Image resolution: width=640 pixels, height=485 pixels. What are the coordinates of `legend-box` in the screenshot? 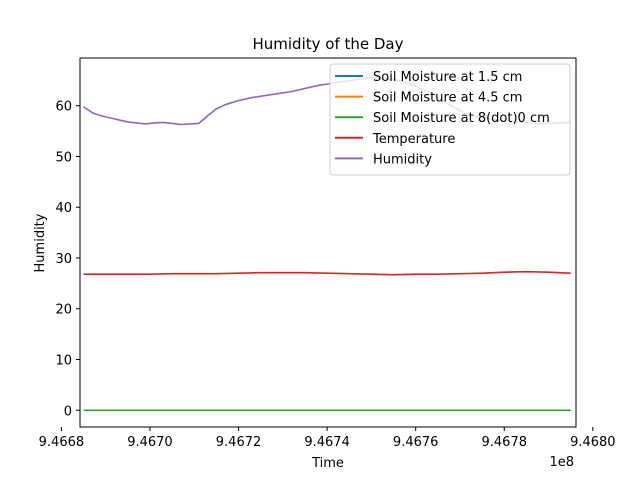 It's located at (450, 119).